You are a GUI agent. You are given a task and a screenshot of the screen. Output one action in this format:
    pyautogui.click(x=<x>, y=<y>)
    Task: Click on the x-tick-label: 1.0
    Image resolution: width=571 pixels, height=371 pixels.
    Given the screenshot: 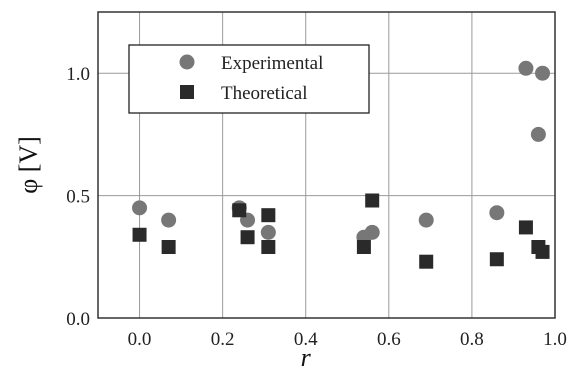 What is the action you would take?
    pyautogui.click(x=555, y=339)
    